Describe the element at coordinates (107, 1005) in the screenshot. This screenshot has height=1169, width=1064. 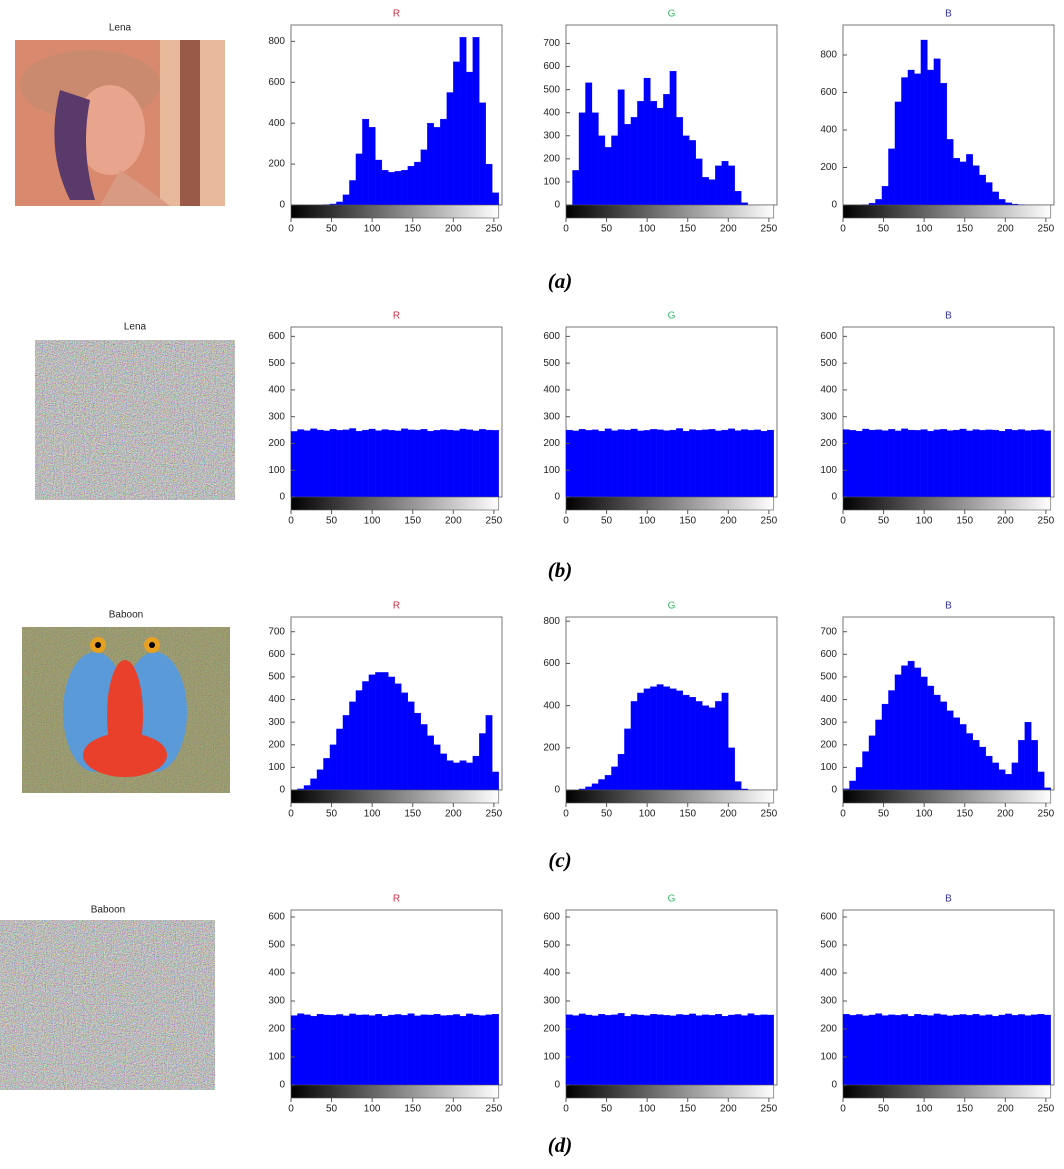
I see `encrypted-baboon-image` at that location.